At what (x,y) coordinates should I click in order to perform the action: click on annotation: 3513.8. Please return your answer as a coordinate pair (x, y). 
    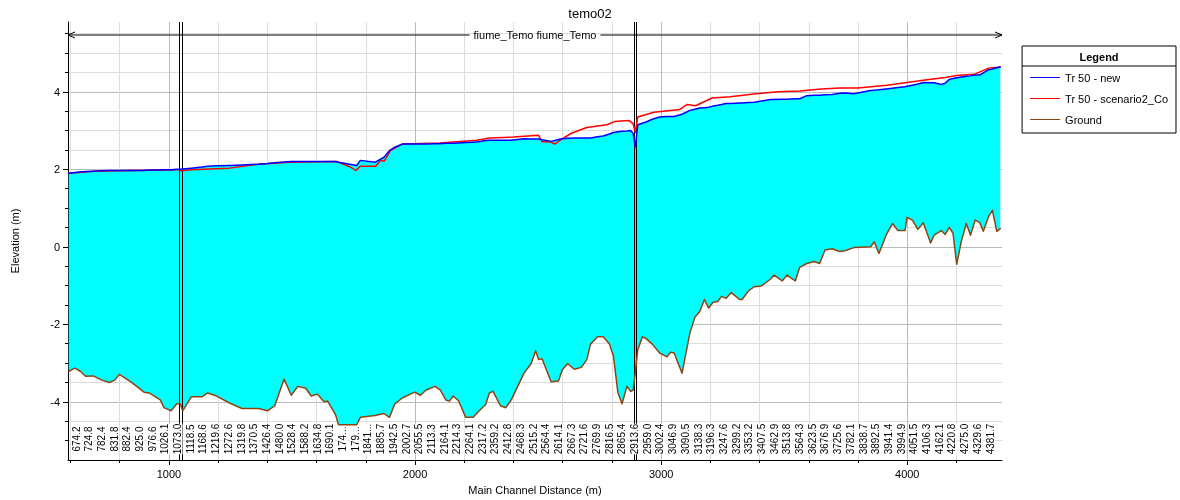
    Looking at the image, I should click on (787, 439).